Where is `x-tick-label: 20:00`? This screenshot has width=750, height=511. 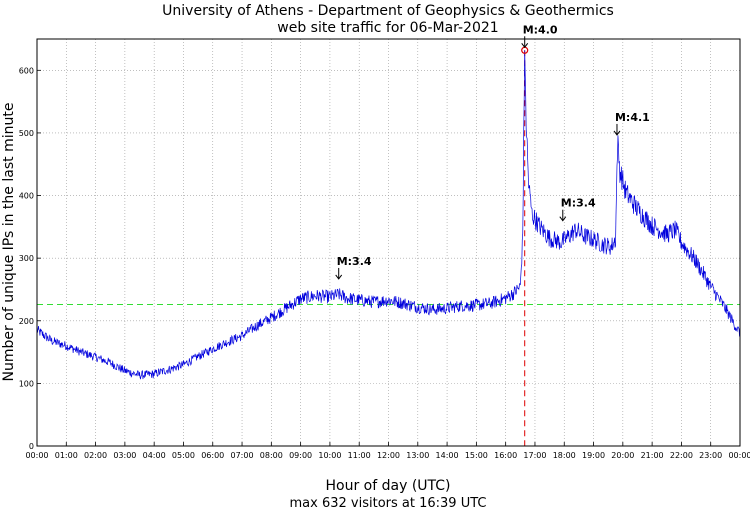
x-tick-label: 20:00 is located at coordinates (622, 455).